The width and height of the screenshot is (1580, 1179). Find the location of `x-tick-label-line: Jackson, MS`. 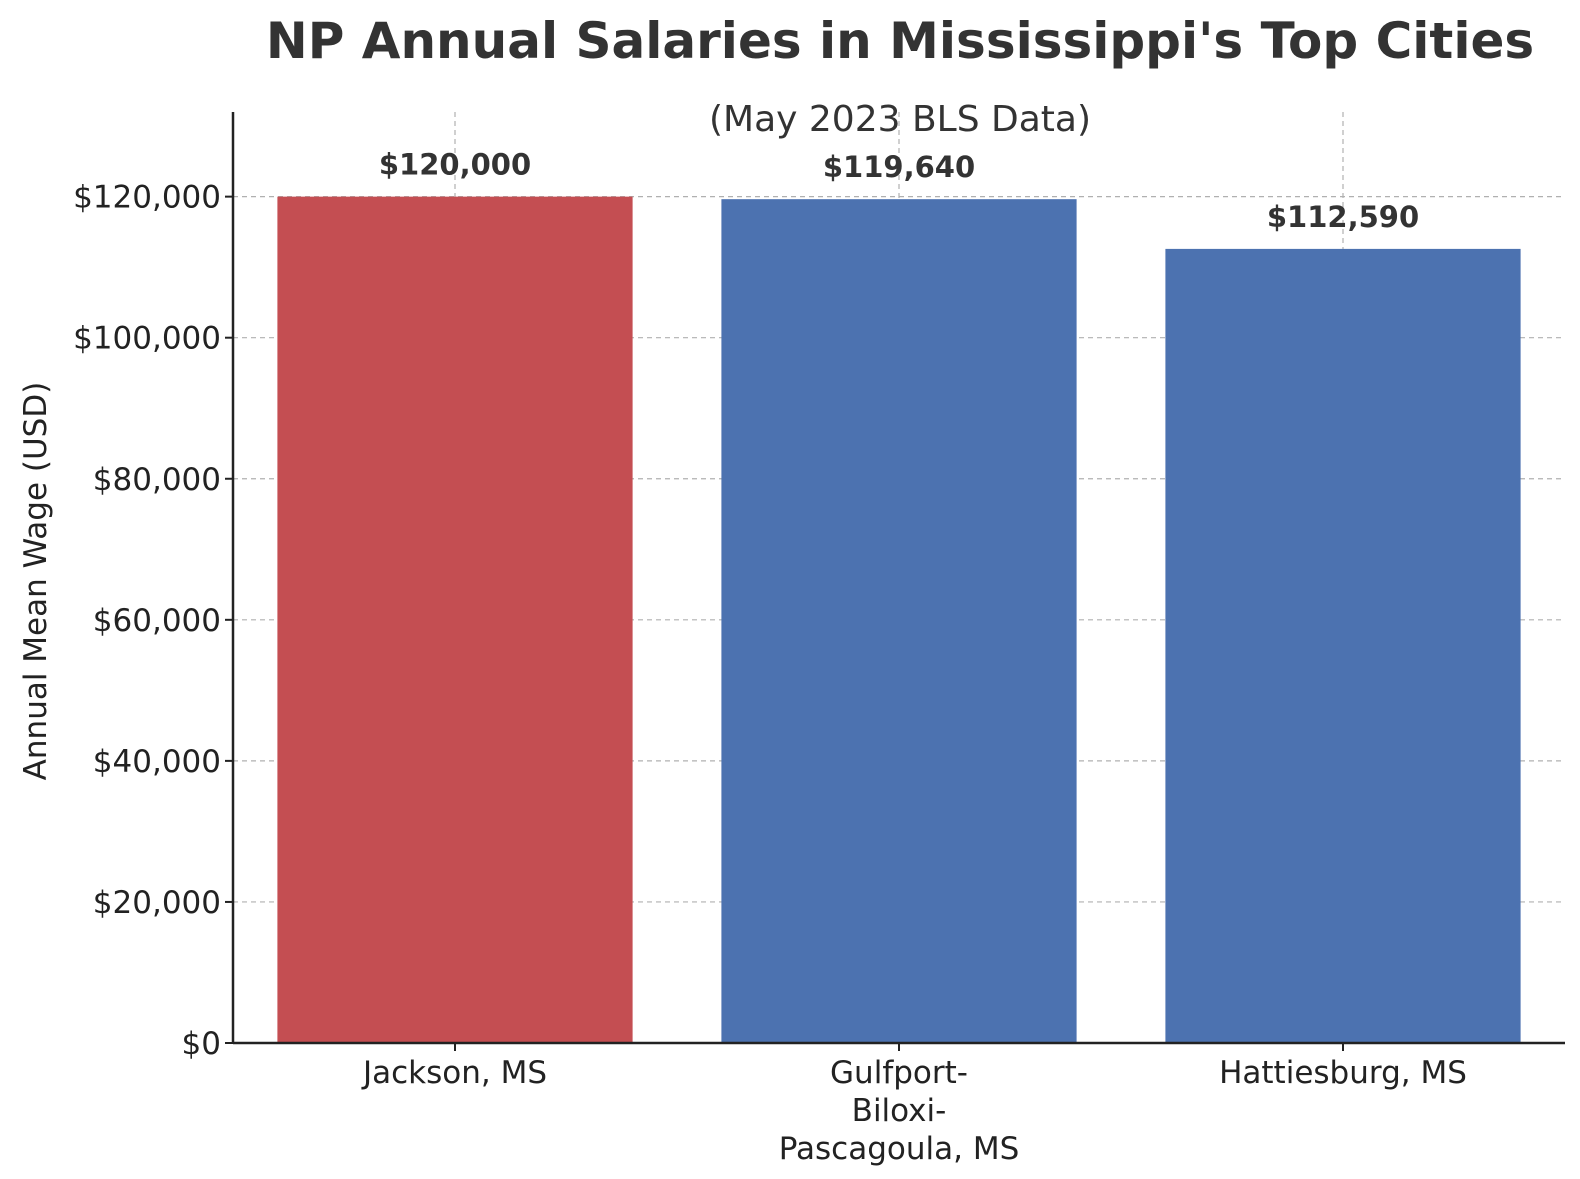

x-tick-label-line: Jackson, MS is located at coordinates (454, 1073).